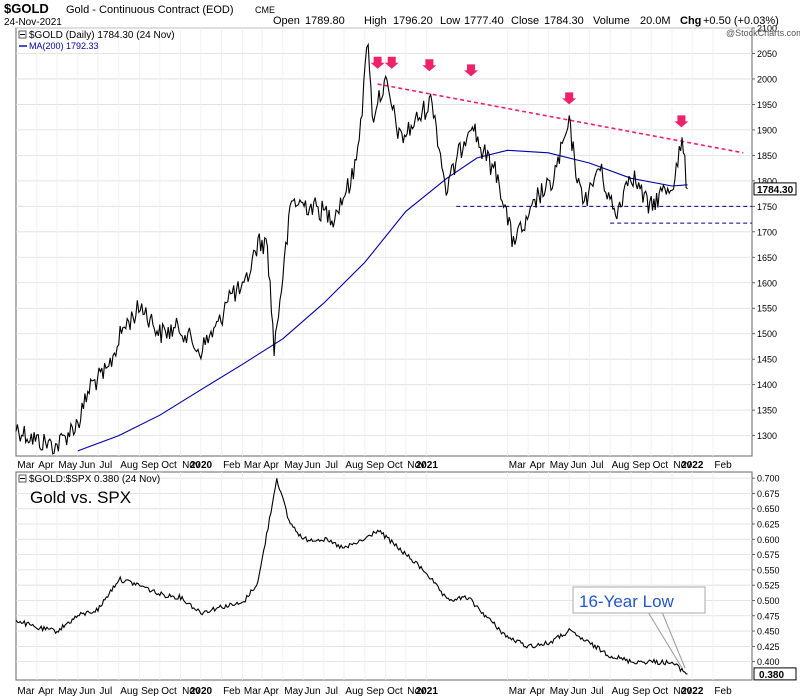 The width and height of the screenshot is (800, 700). I want to click on ratio-x-tick-label: Apr, so click(271, 691).